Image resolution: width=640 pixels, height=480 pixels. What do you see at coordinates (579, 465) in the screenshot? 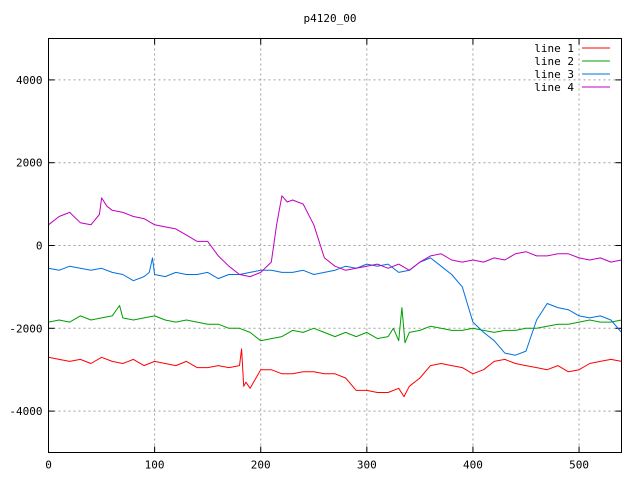
I see `x-tick-label: 500` at bounding box center [579, 465].